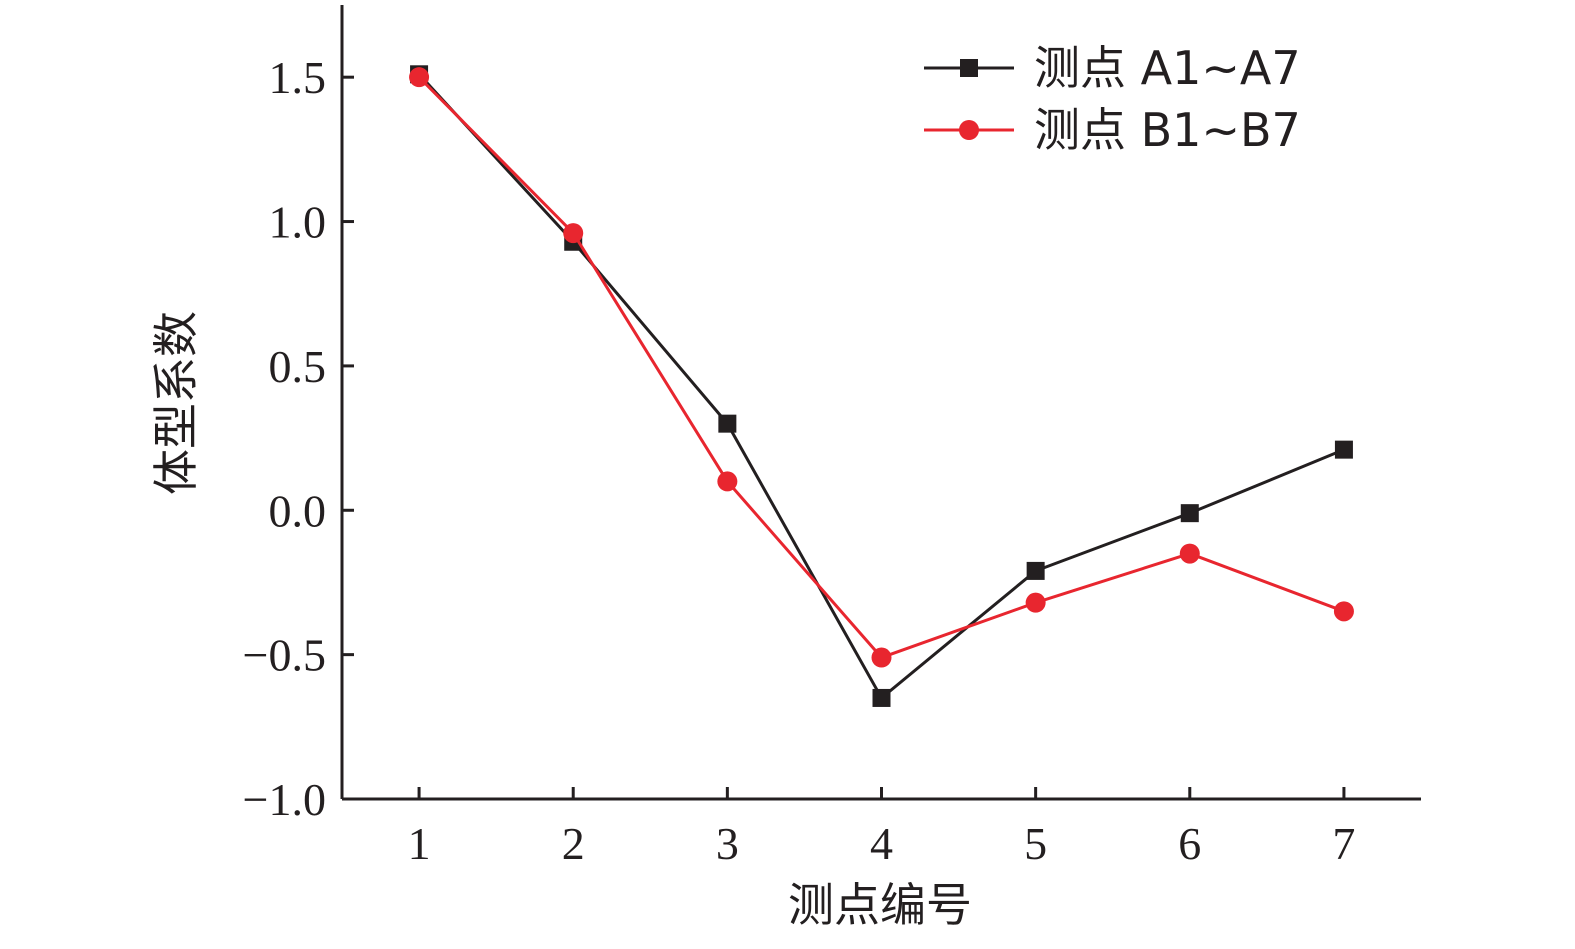  Describe the element at coordinates (298, 438) in the screenshot. I see `y-axis-ticks: −1.0 −0.5 0.0 0.5 1.0 1.5` at that location.